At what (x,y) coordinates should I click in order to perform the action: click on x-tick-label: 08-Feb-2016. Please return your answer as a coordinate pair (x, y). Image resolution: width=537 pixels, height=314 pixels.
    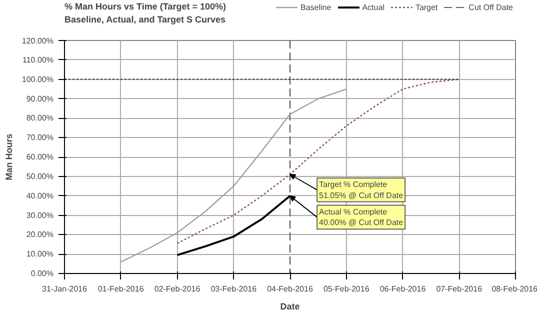
    Looking at the image, I should click on (514, 289).